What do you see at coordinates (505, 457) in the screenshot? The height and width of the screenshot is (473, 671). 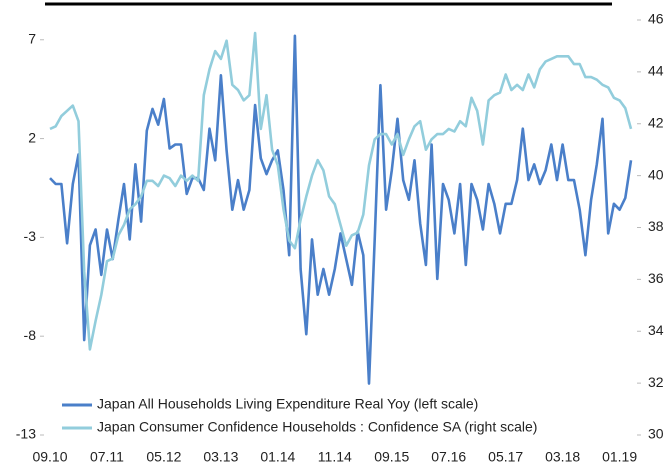 I see `x-tick-label: 05.17` at bounding box center [505, 457].